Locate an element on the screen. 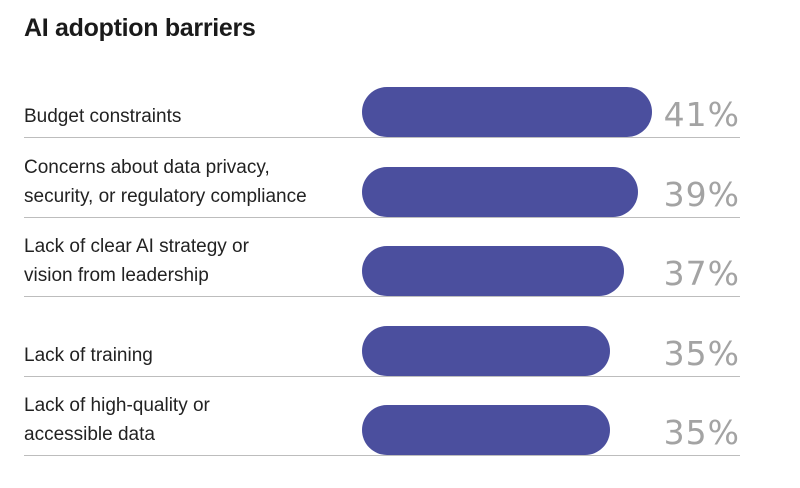 The width and height of the screenshot is (800, 488). value-label: 39% is located at coordinates (701, 194).